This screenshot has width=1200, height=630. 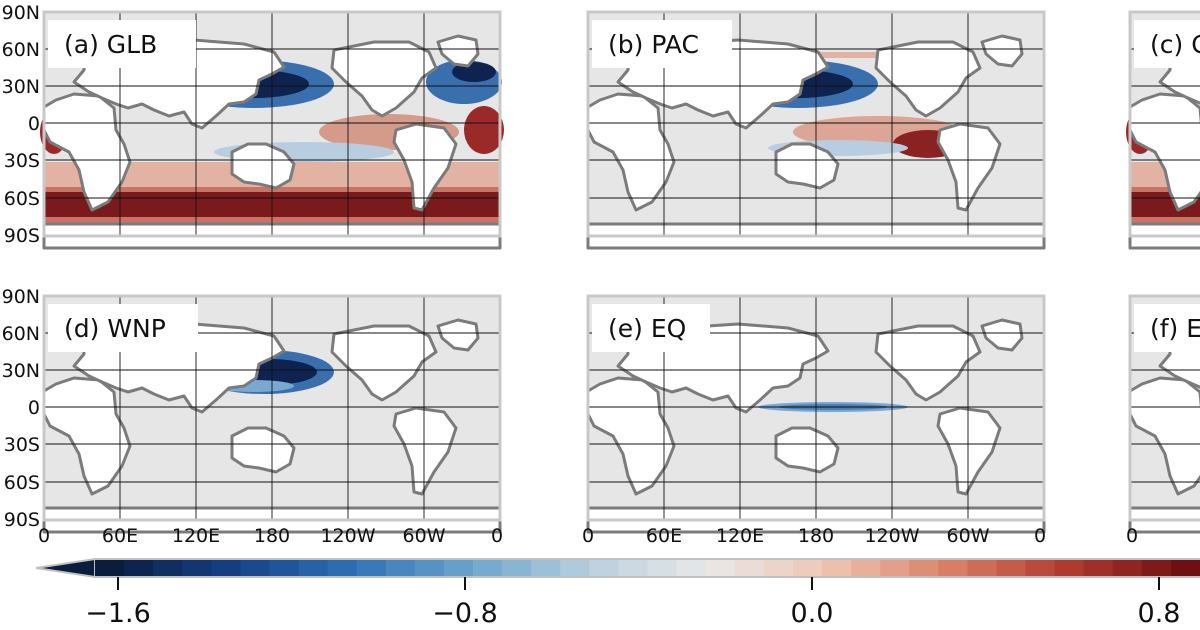 What do you see at coordinates (1163, 130) in the screenshot?
I see `panel-c: (c) G` at bounding box center [1163, 130].